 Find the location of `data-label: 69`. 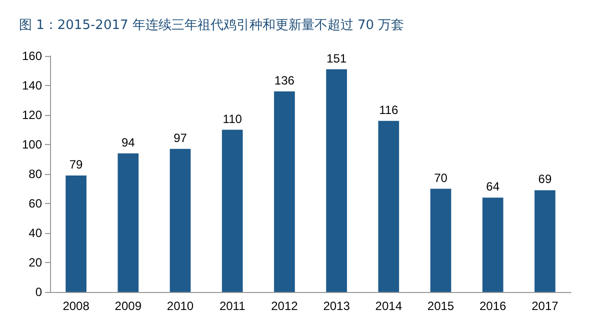

data-label: 69 is located at coordinates (545, 179).